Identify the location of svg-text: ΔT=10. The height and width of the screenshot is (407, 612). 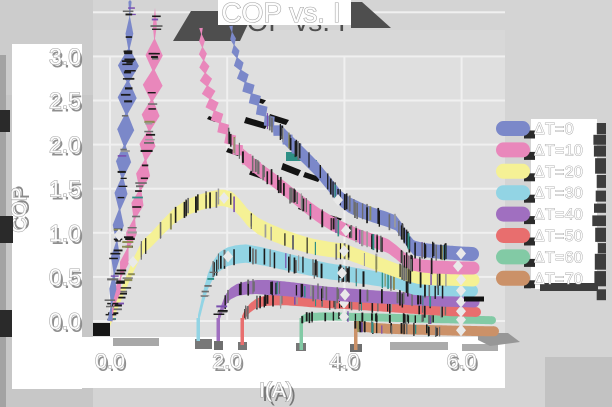
(558, 150).